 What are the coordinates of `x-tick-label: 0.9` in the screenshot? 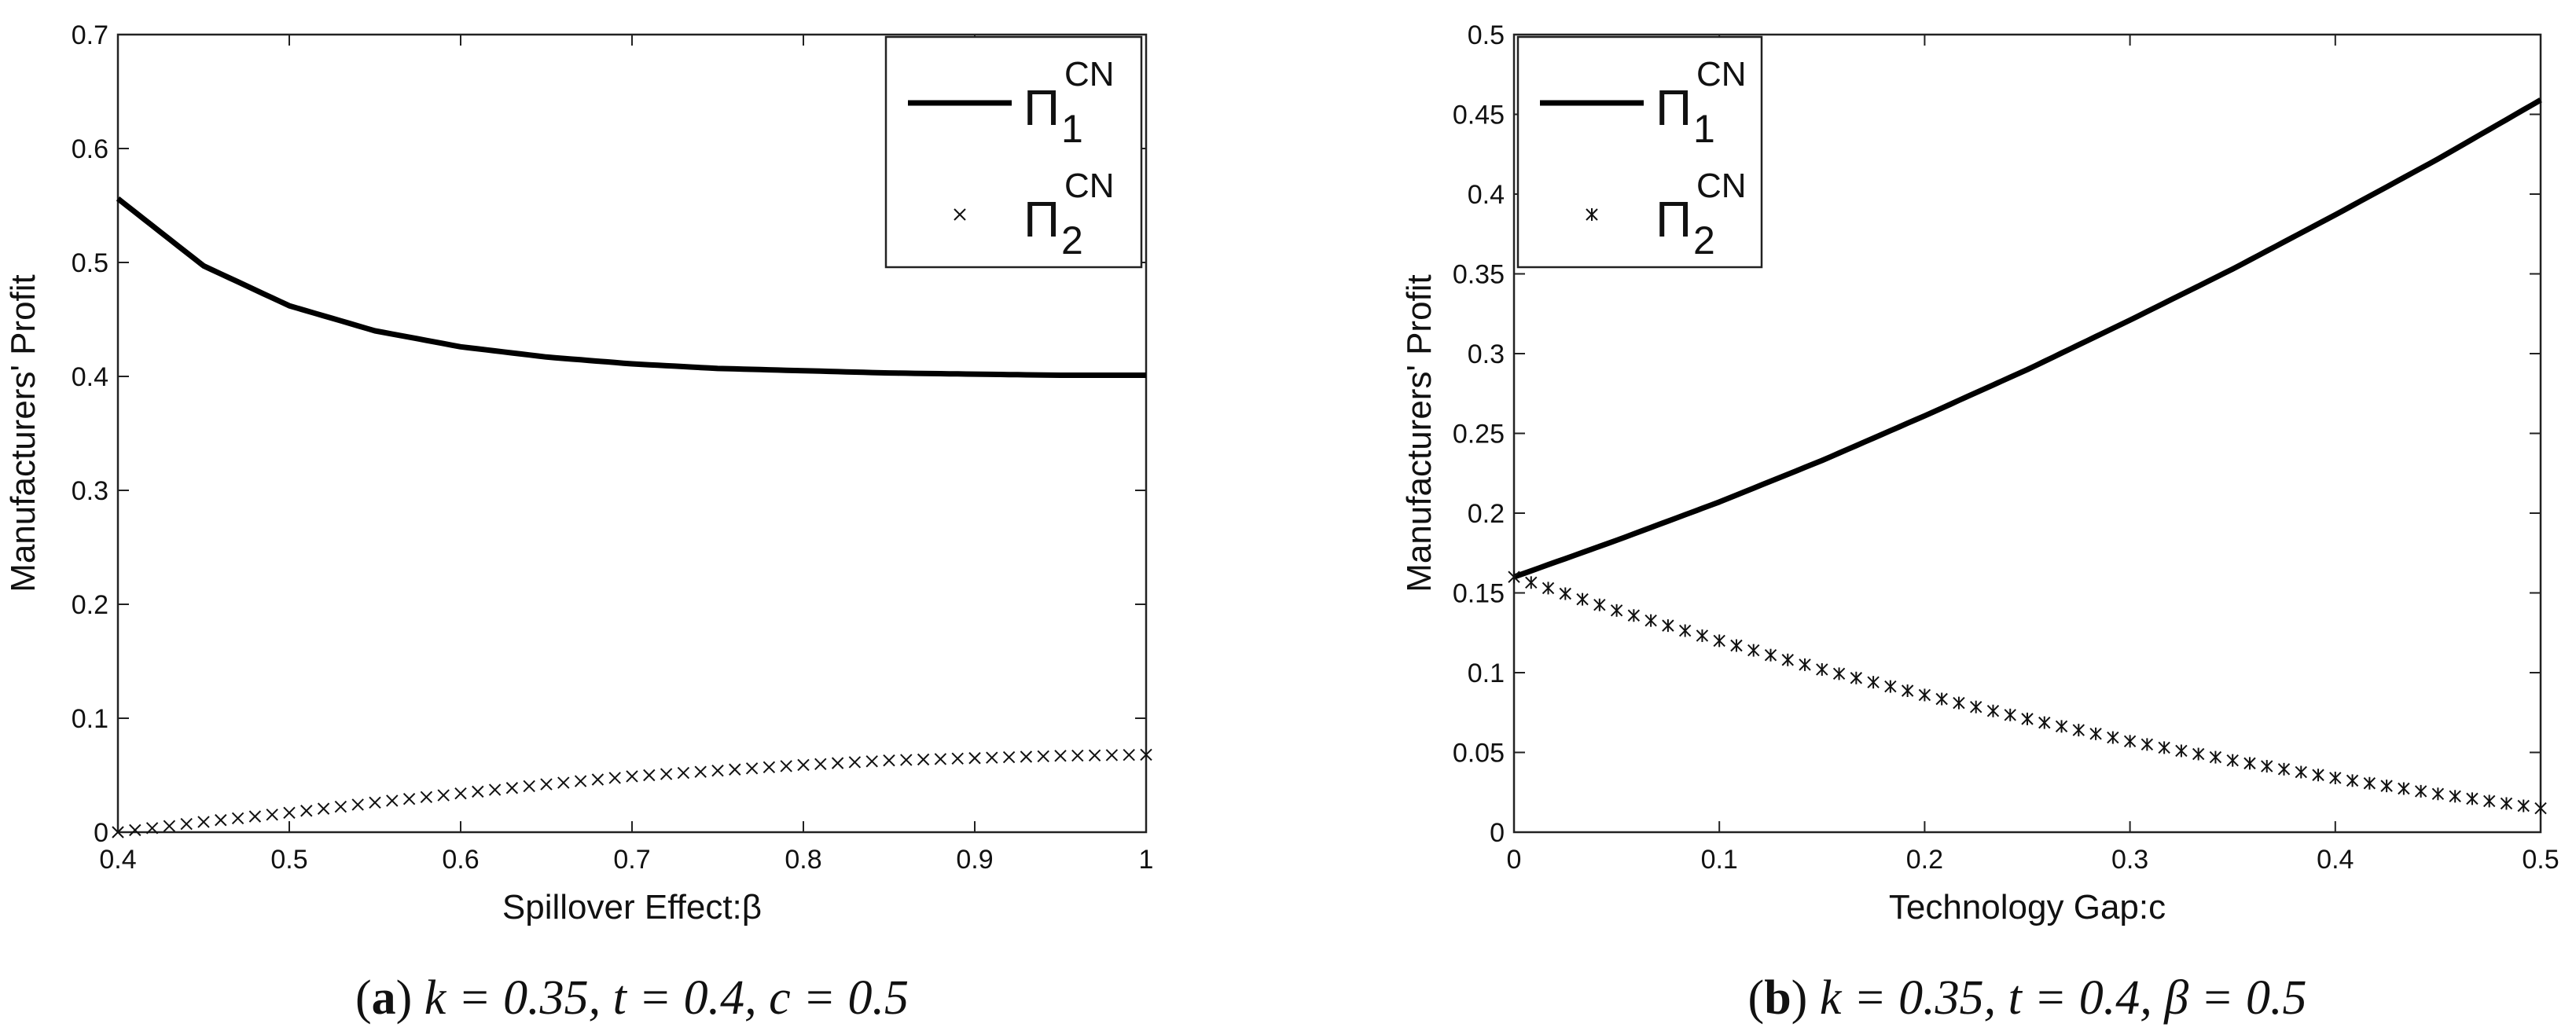 It's located at (974, 860).